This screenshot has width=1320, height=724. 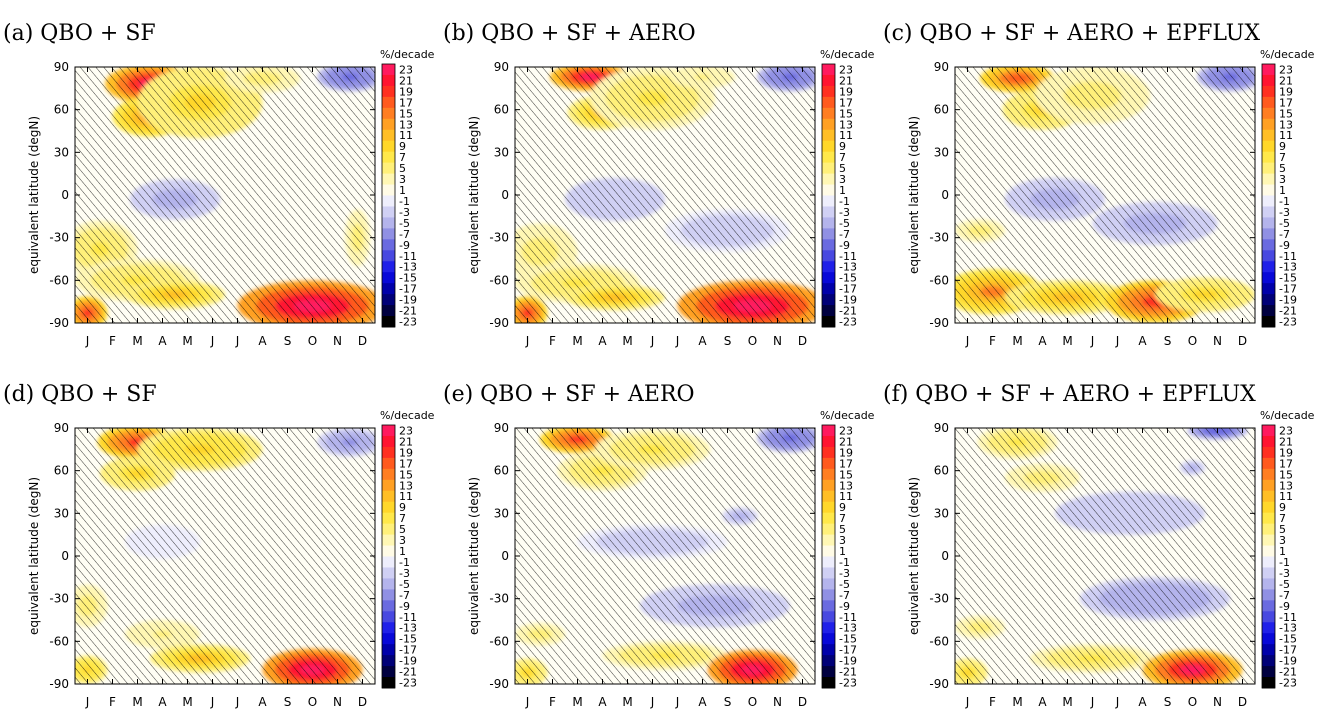 I want to click on y-tick-label: 90, so click(x=501, y=67).